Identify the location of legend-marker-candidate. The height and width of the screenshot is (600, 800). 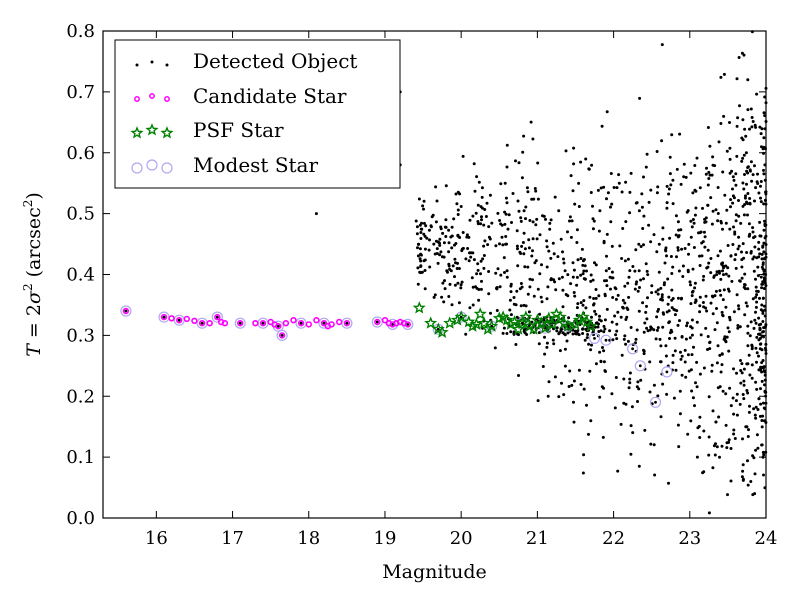
(152, 97).